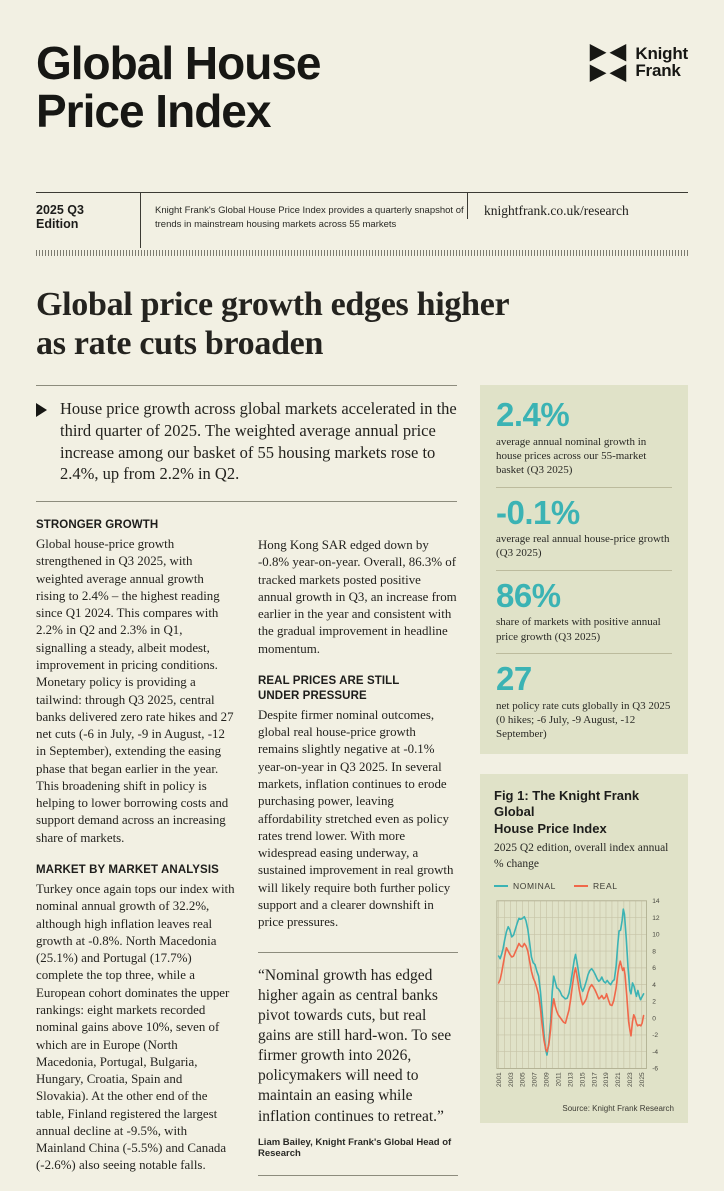 The height and width of the screenshot is (1191, 724). I want to click on headline-line2: as rate cuts broaden, so click(180, 343).